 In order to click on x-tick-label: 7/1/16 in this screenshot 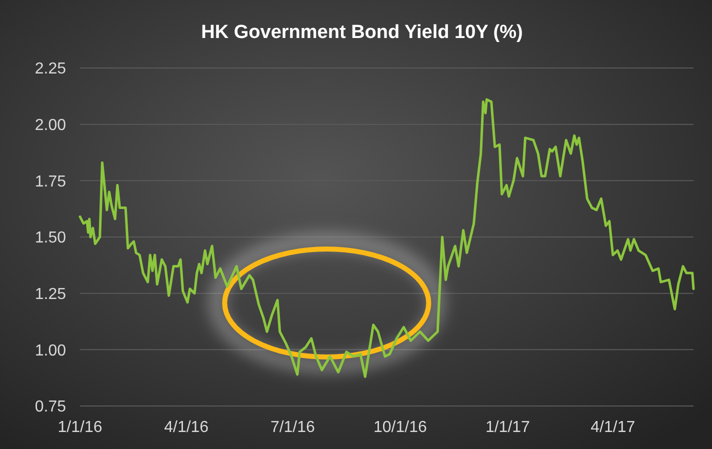, I will do `click(293, 427)`.